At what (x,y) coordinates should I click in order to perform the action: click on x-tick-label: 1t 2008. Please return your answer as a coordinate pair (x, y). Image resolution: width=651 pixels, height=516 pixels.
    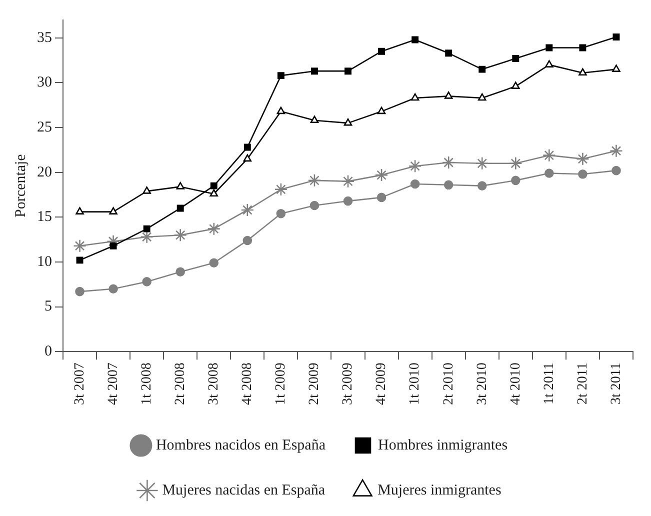
    Looking at the image, I should click on (146, 383).